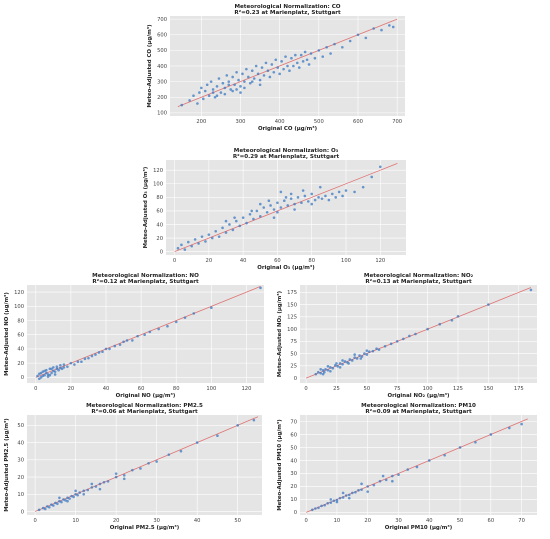 The width and height of the screenshot is (550, 539). I want to click on x-tick-label: 25, so click(336, 389).